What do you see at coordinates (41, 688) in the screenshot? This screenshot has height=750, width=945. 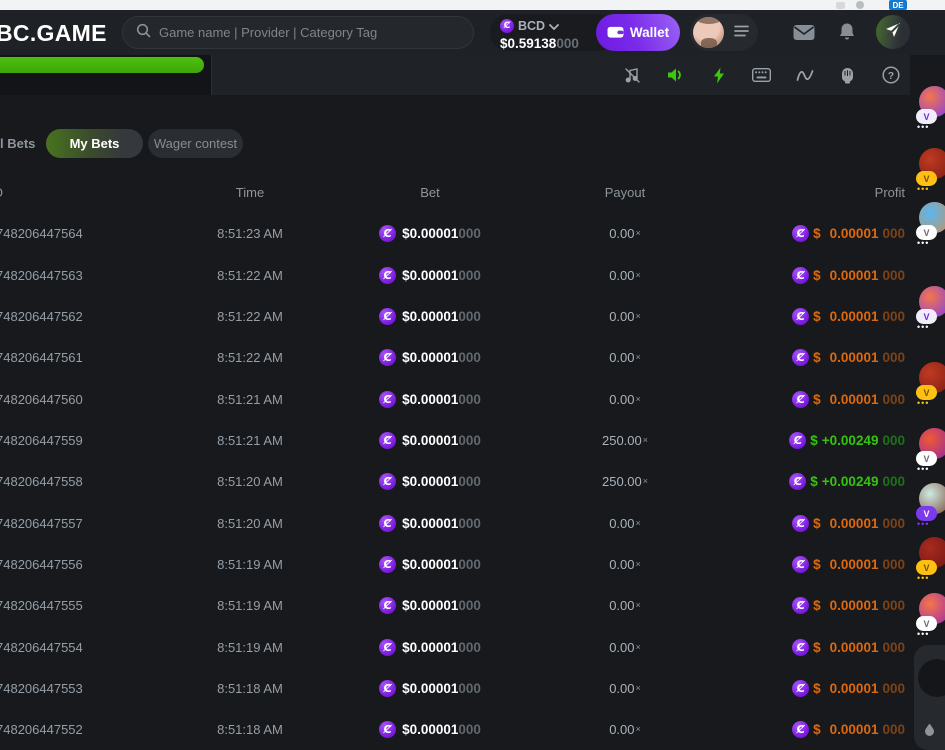 I see `bet-id: 748206447553` at bounding box center [41, 688].